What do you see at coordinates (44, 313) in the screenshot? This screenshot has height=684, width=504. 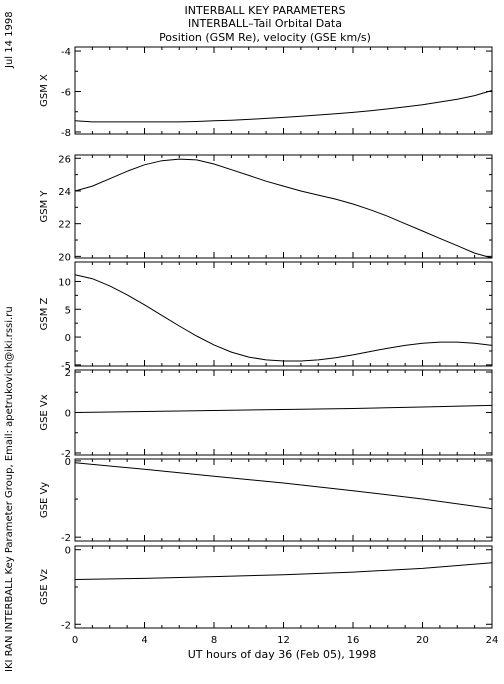 I see `y-axis-label-3: GSM Z` at bounding box center [44, 313].